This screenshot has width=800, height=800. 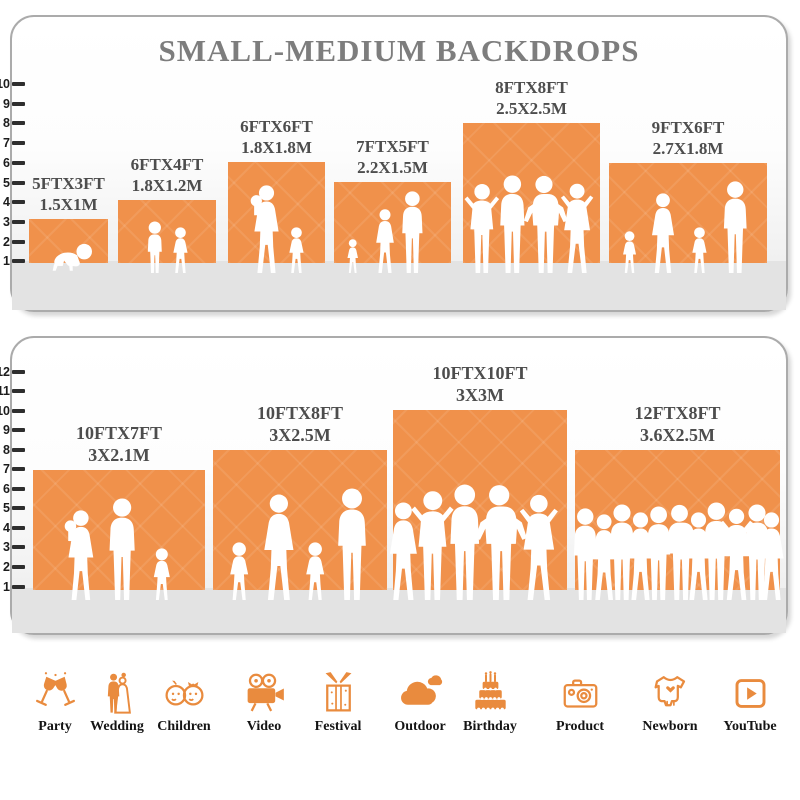 I want to click on backdrop-size-m: 2.5X2.5M, so click(x=531, y=108).